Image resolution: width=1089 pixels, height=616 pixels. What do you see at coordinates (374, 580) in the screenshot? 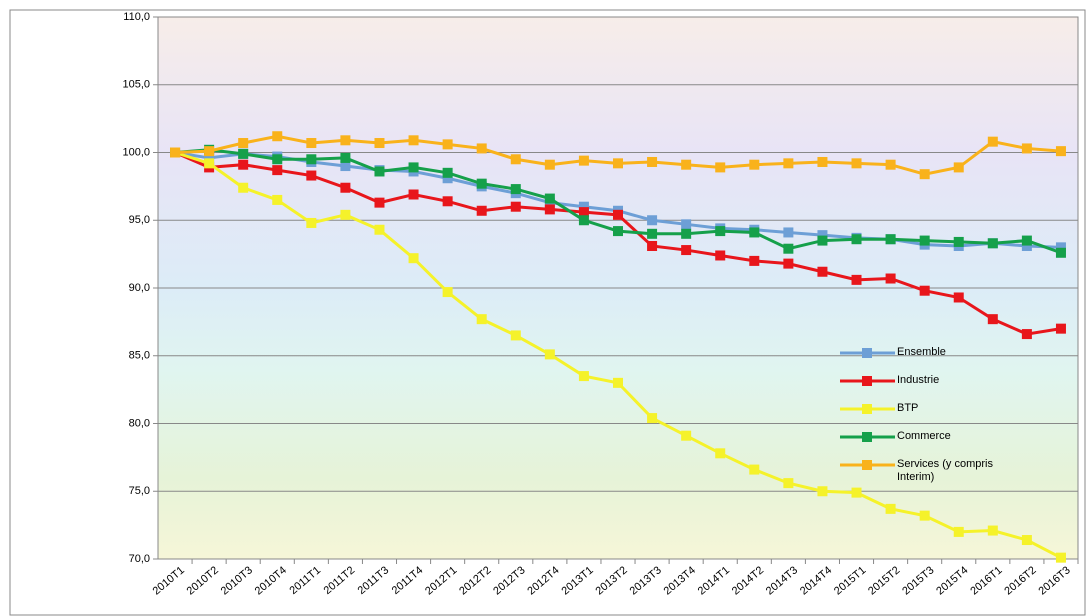
I see `x-tick-label: 2011T3` at bounding box center [374, 580].